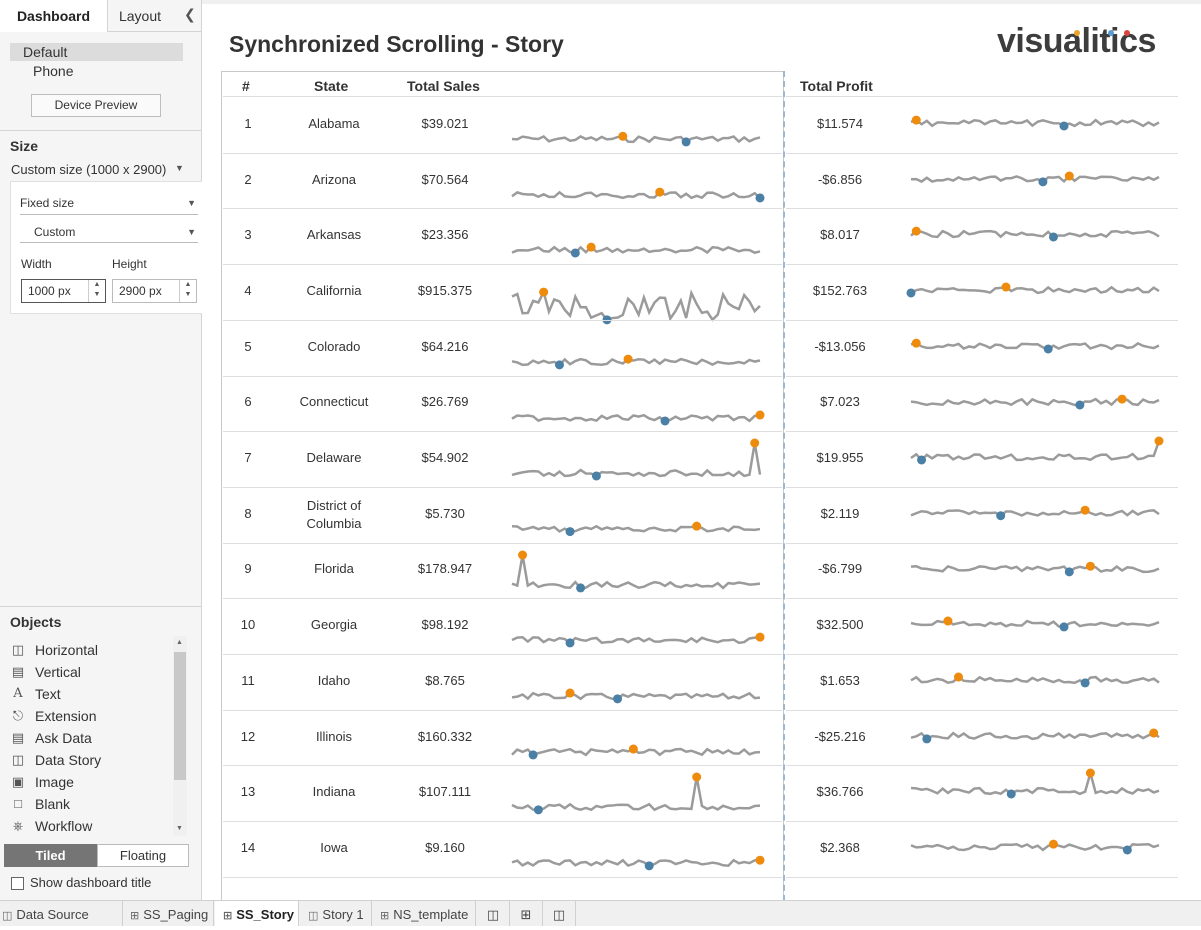 The image size is (1201, 930). What do you see at coordinates (1035, 680) in the screenshot?
I see `profit-trend-line` at bounding box center [1035, 680].